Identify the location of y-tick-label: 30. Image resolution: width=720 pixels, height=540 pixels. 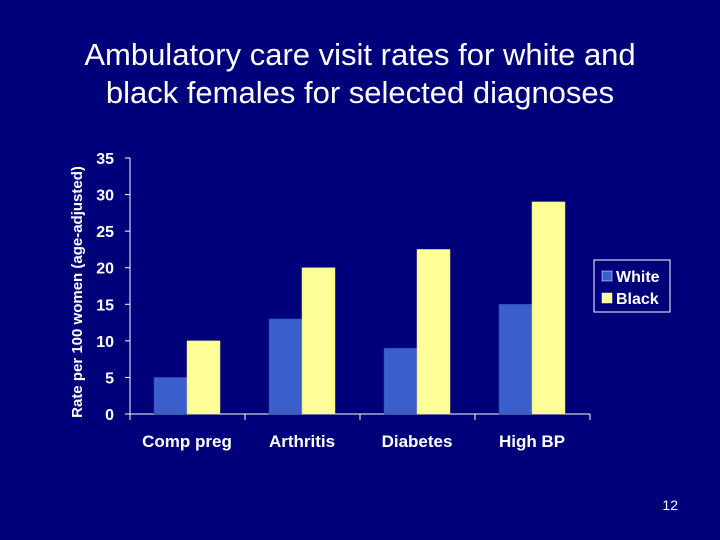
(105, 196).